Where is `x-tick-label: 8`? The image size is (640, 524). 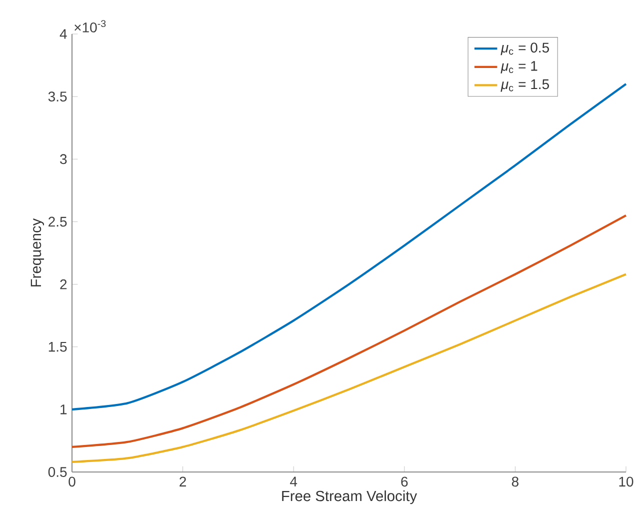 x-tick-label: 8 is located at coordinates (515, 481).